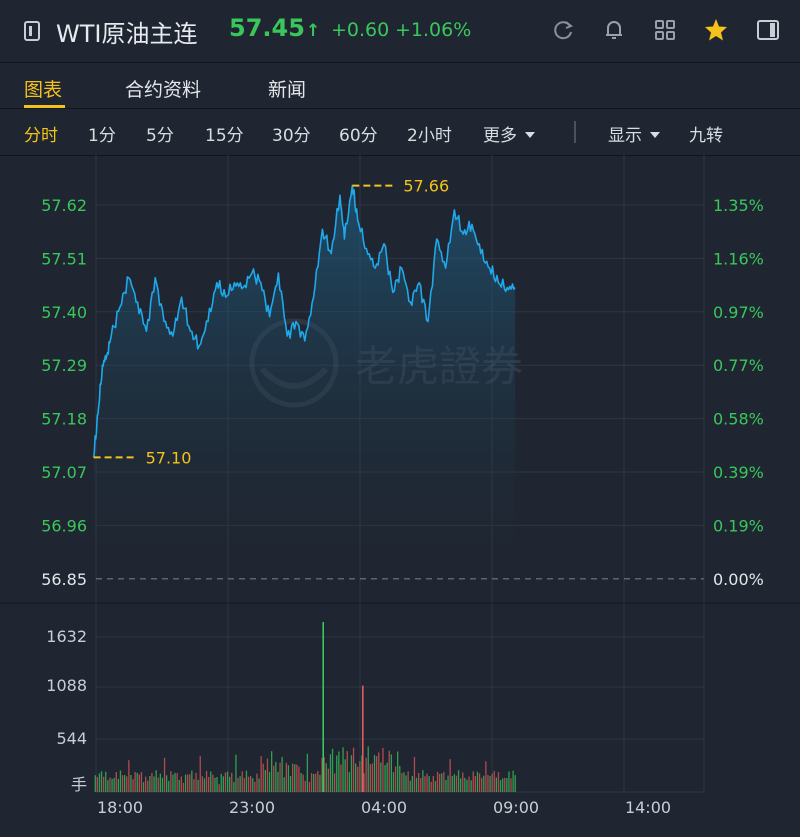 The width and height of the screenshot is (800, 837). What do you see at coordinates (706, 136) in the screenshot?
I see `jiuzhuan-button: 九转` at bounding box center [706, 136].